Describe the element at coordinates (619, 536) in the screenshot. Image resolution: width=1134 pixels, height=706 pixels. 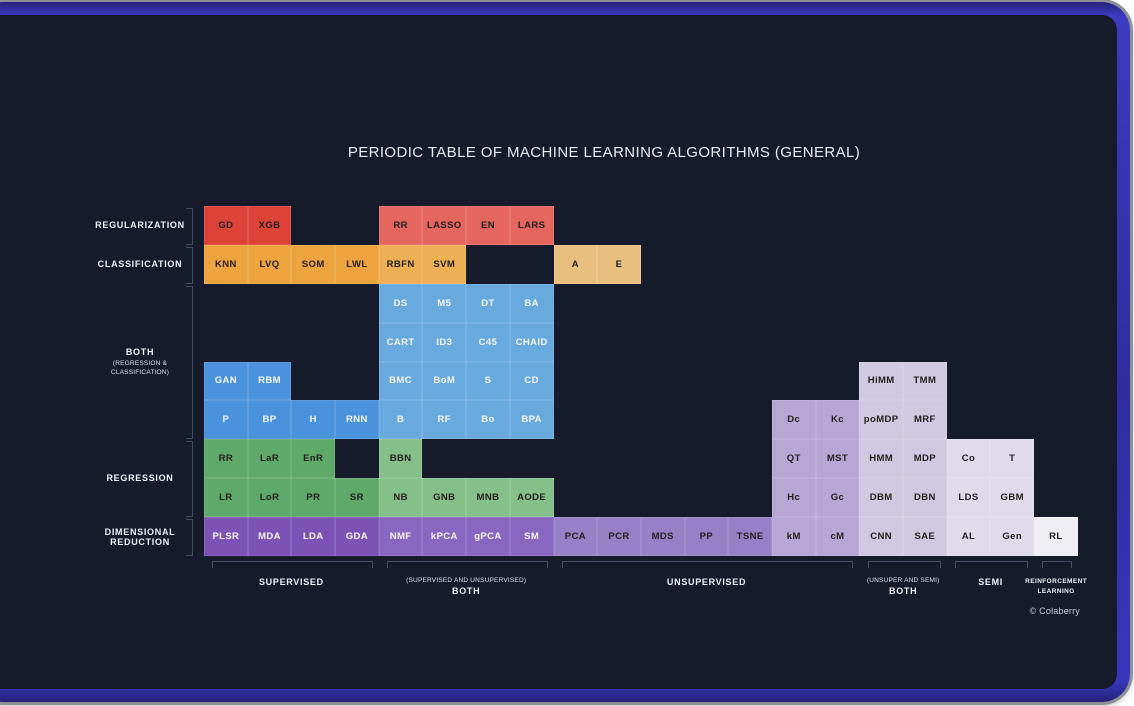
I see `algorithm-cell: PCR` at that location.